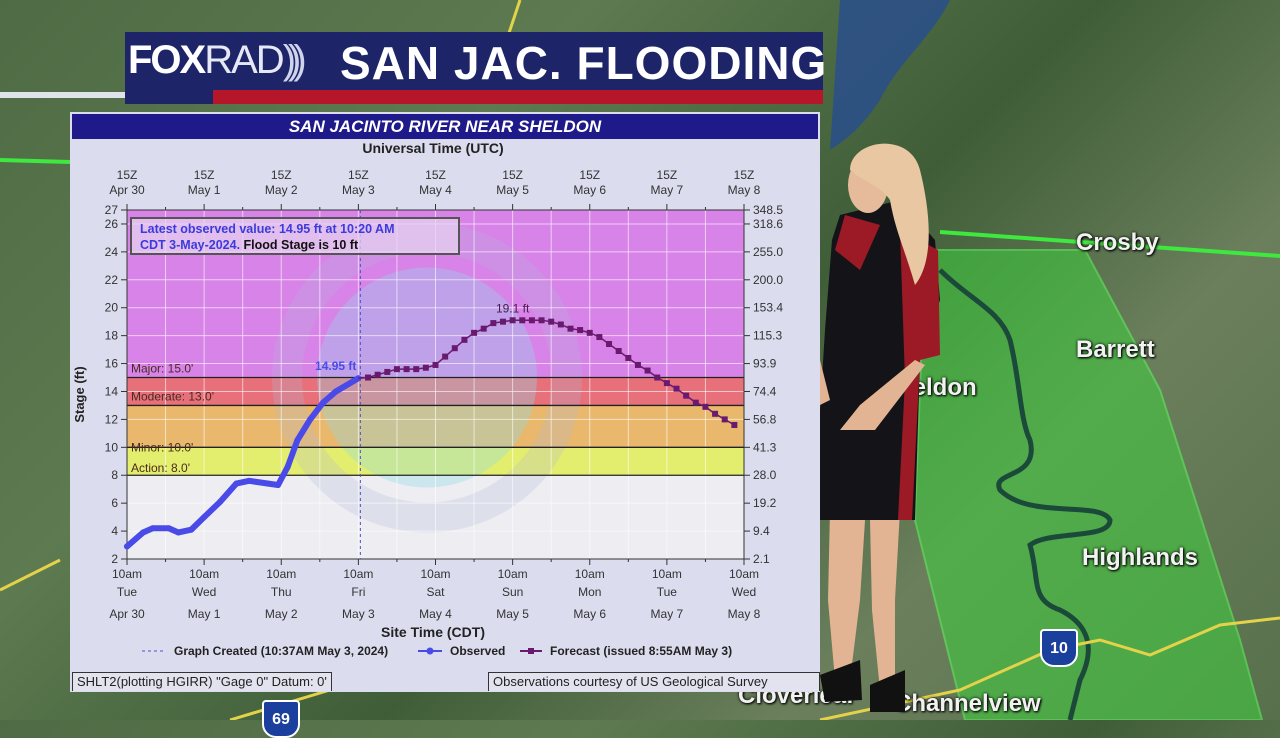 This screenshot has width=1280, height=738. I want to click on bottom-tick-day-label: Wed, so click(744, 592).